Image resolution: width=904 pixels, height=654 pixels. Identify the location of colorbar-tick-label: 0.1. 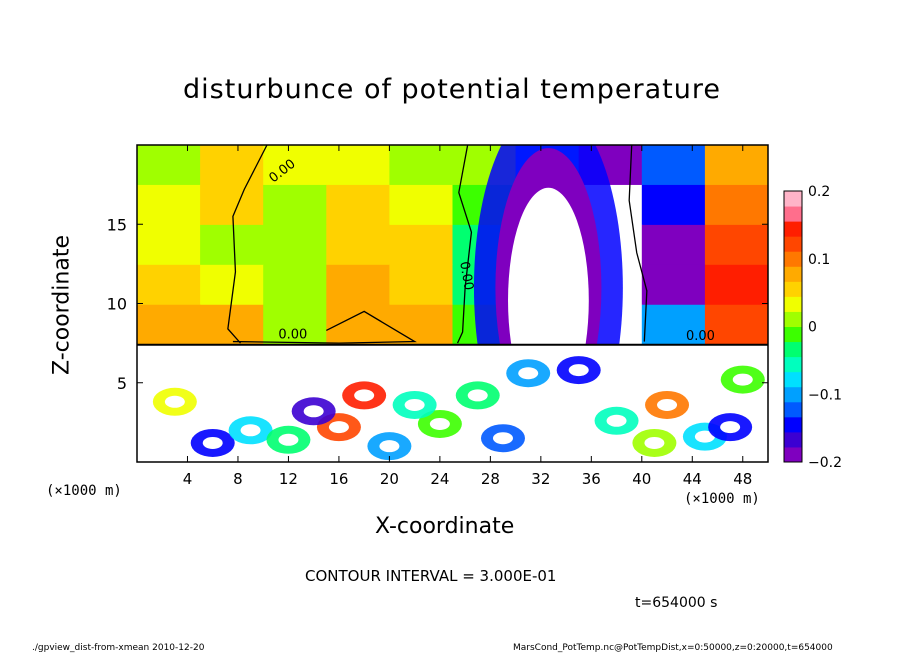
(819, 260).